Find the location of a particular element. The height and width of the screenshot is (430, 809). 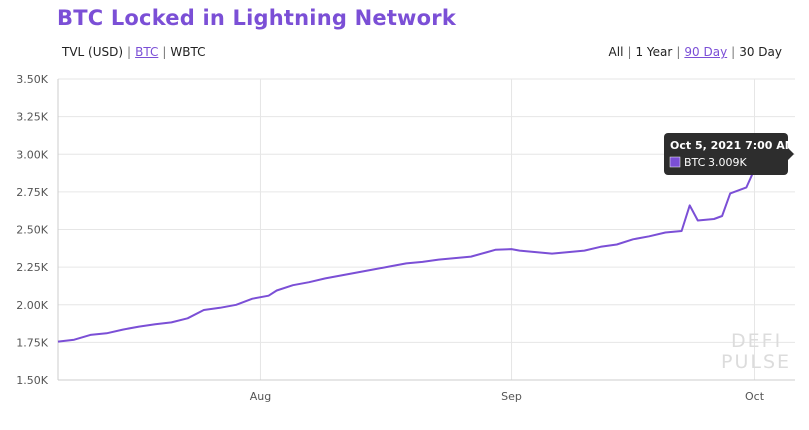

y-tick-label: 3.50K is located at coordinates (32, 79).